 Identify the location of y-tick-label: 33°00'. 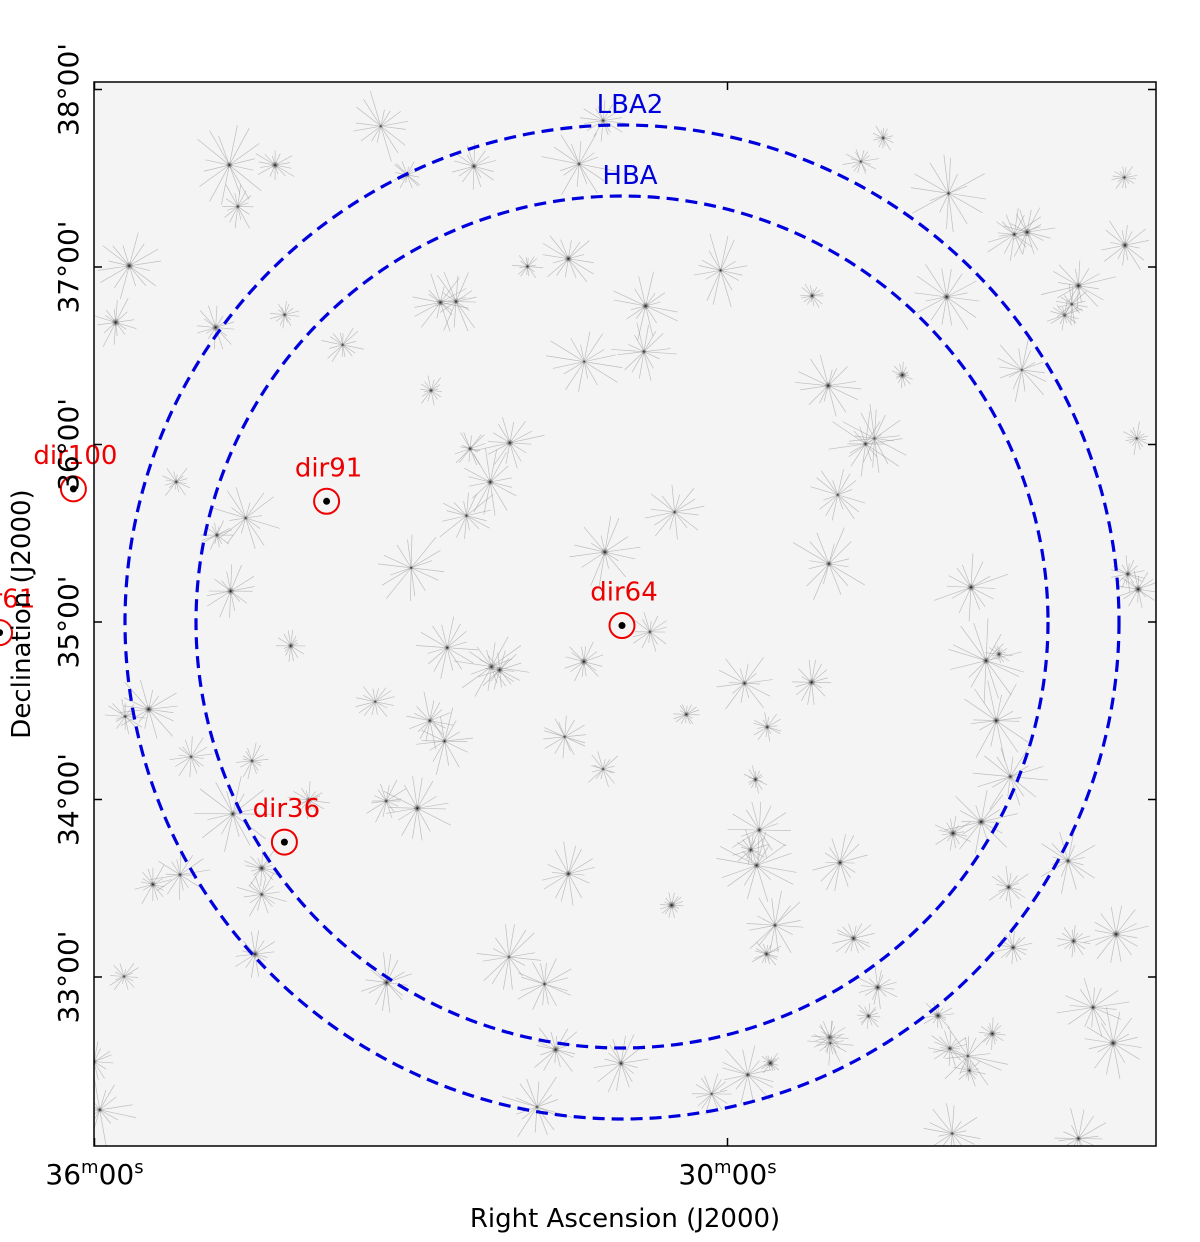
(68, 977).